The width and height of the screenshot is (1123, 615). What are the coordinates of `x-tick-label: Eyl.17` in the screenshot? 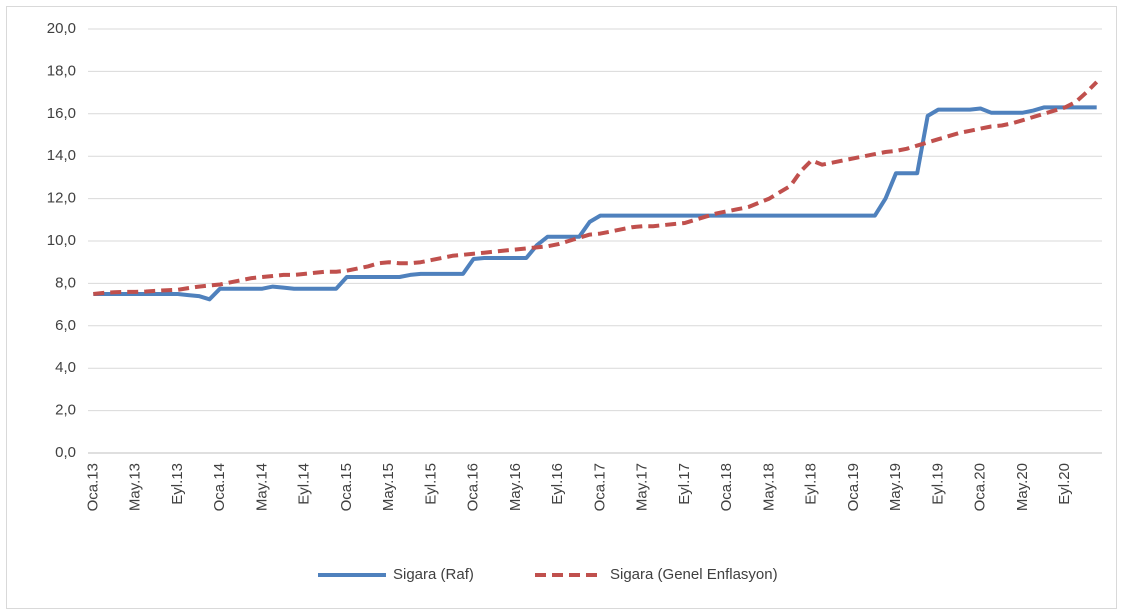 It's located at (684, 484).